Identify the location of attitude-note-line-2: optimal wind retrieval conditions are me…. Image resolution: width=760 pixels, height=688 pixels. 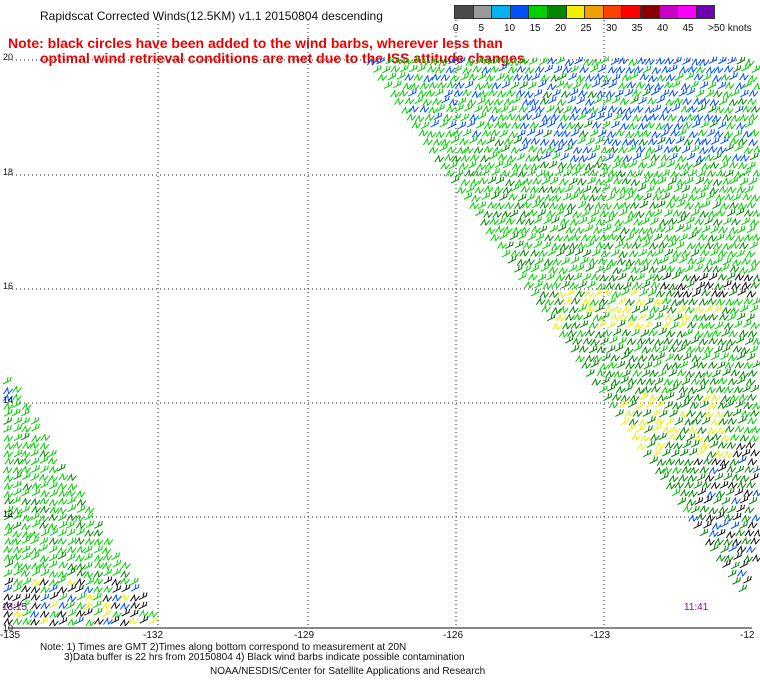
(284, 58).